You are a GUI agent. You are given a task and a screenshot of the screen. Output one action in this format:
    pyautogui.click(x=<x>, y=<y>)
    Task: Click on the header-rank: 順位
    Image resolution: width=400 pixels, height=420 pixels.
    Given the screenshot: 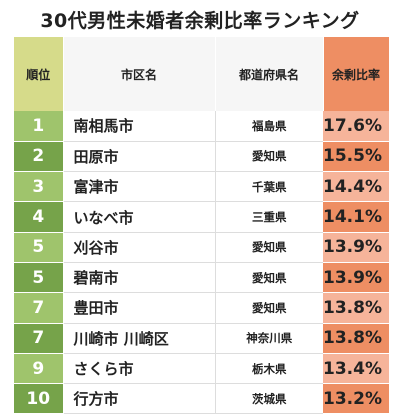 What is the action you would take?
    pyautogui.click(x=39, y=74)
    